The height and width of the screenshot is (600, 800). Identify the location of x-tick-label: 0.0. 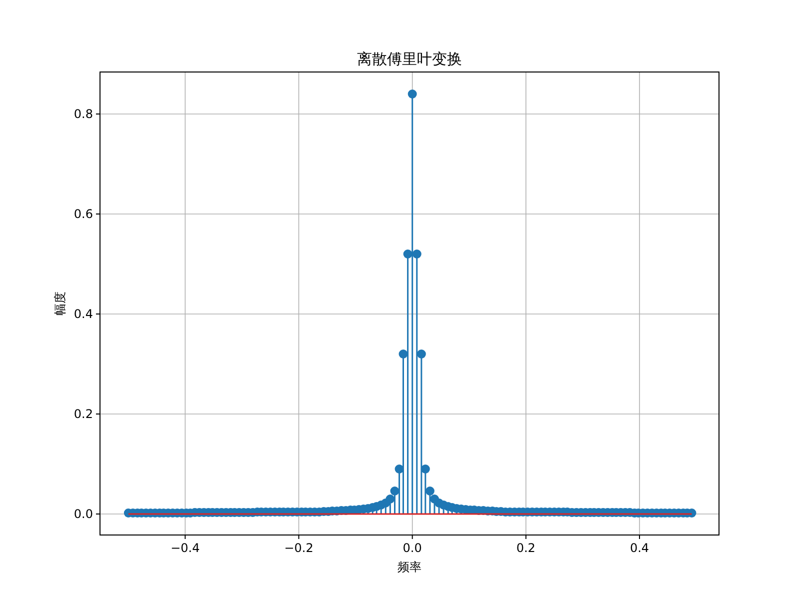
(412, 548).